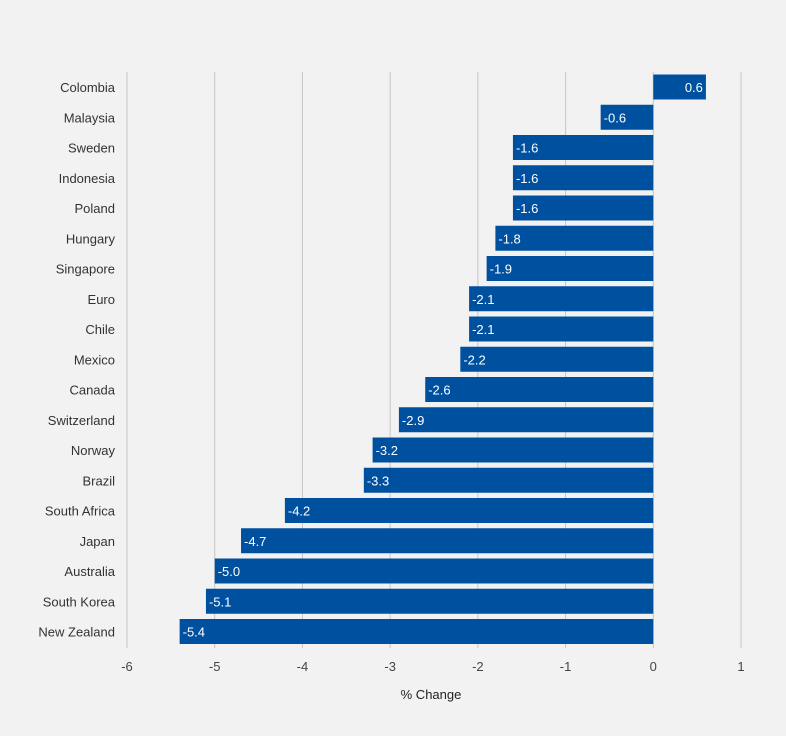 This screenshot has height=736, width=786. What do you see at coordinates (87, 178) in the screenshot?
I see `category-label: Indonesia` at bounding box center [87, 178].